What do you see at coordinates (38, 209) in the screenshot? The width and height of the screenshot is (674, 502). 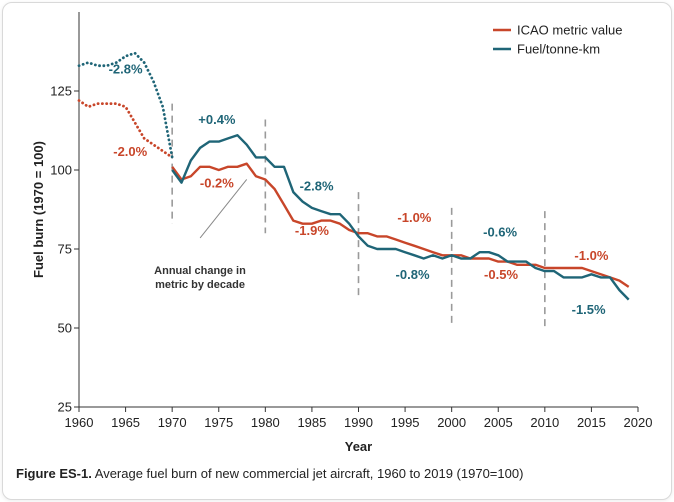 I see `y-axis-title: Fuel burn (1970 = 100)` at bounding box center [38, 209].